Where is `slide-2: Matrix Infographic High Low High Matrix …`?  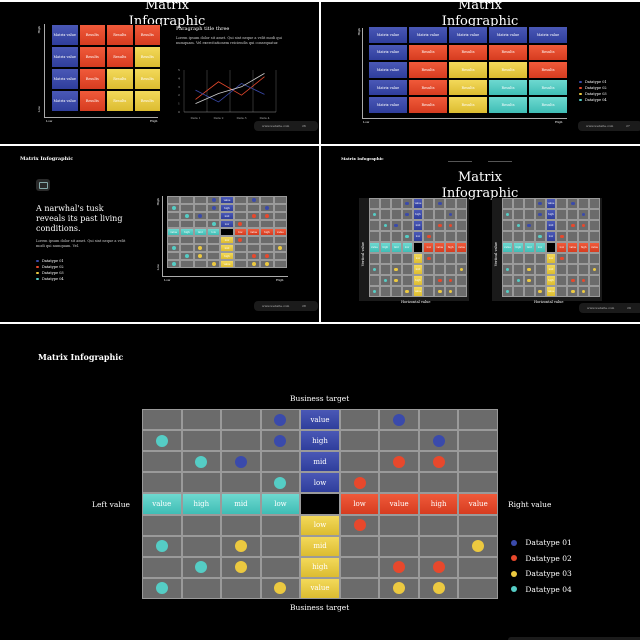 slide-2: Matrix Infographic High Low High Matrix … is located at coordinates (480, 73).